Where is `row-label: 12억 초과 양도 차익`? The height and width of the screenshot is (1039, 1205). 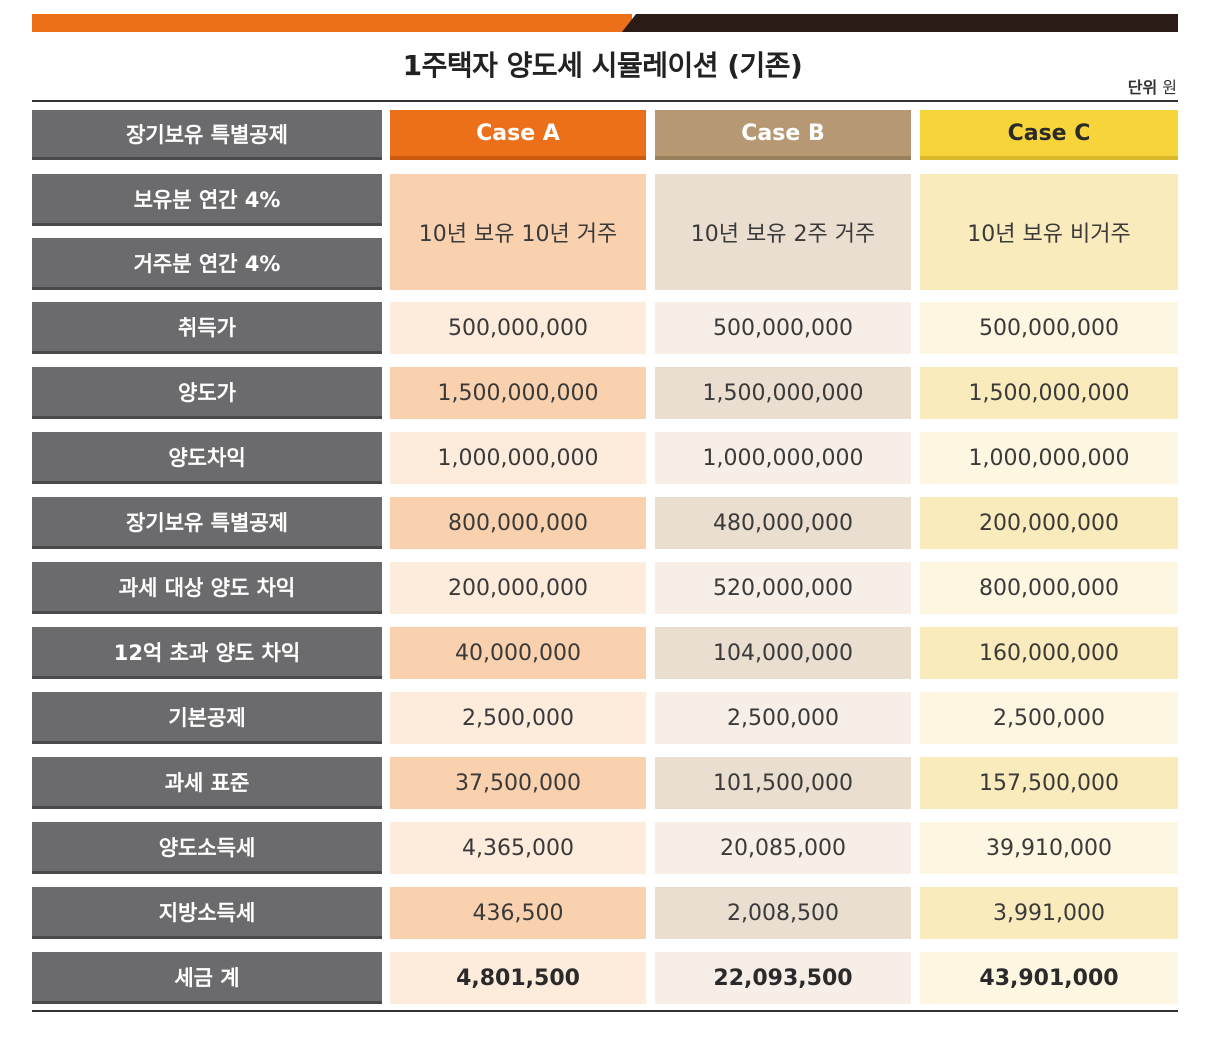
row-label: 12억 초과 양도 차익 is located at coordinates (207, 653).